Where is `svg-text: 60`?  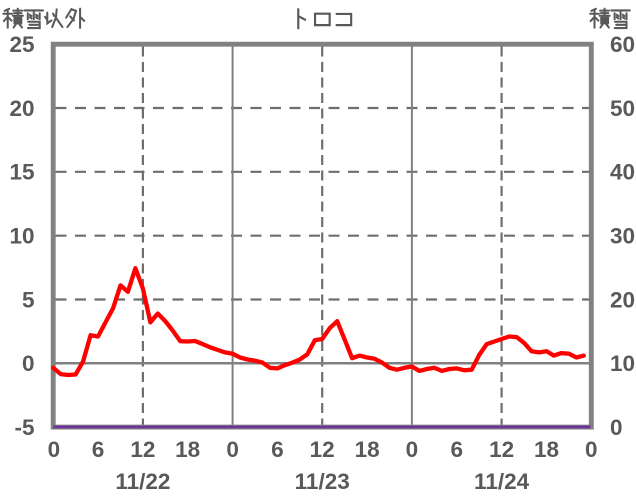 svg-text: 60 is located at coordinates (622, 44).